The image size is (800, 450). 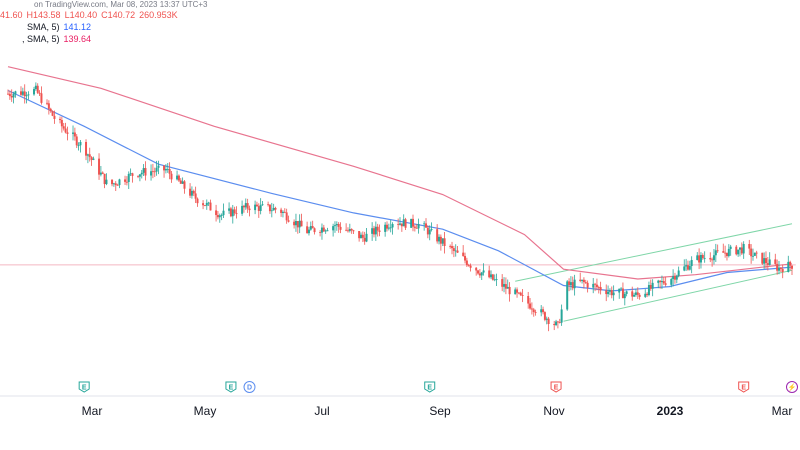 What do you see at coordinates (158, 15) in the screenshot?
I see `volume-value: 260.953K` at bounding box center [158, 15].